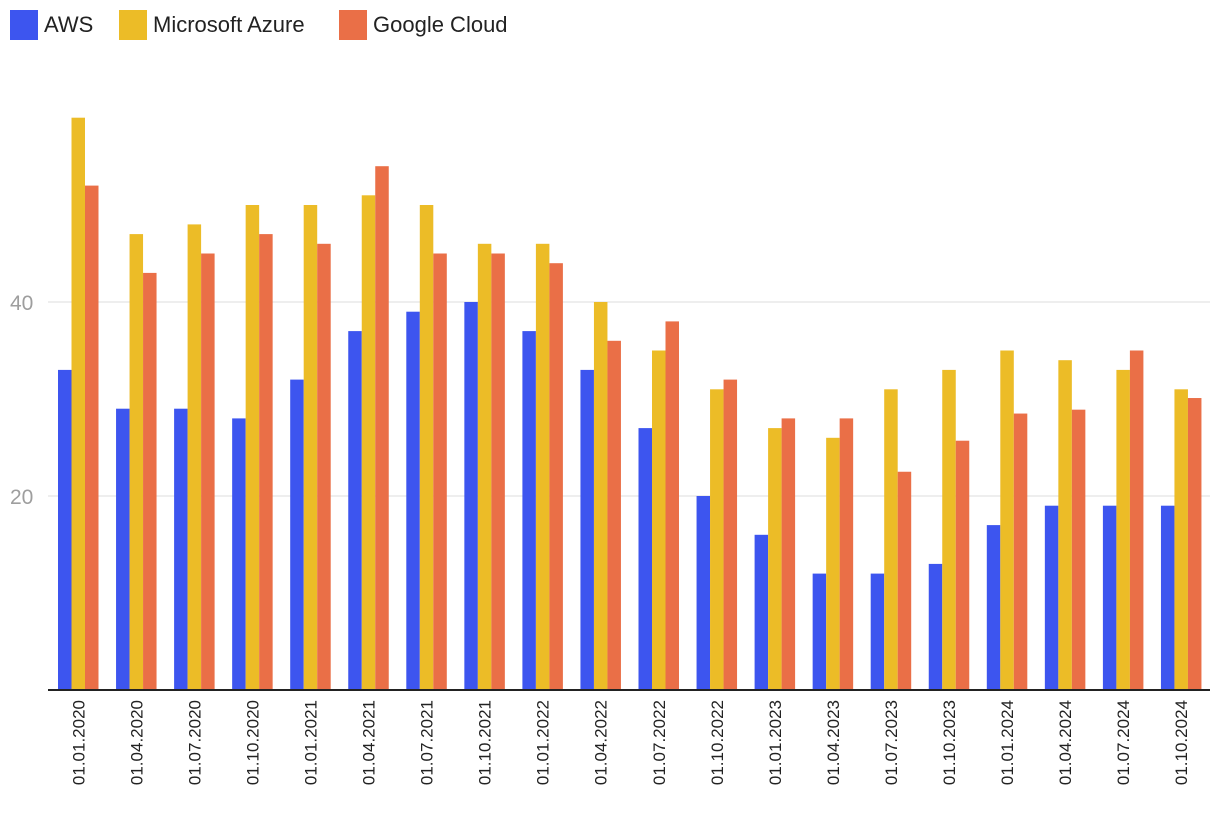  Describe the element at coordinates (601, 742) in the screenshot. I see `x-tick-label: 01.04.2022` at that location.